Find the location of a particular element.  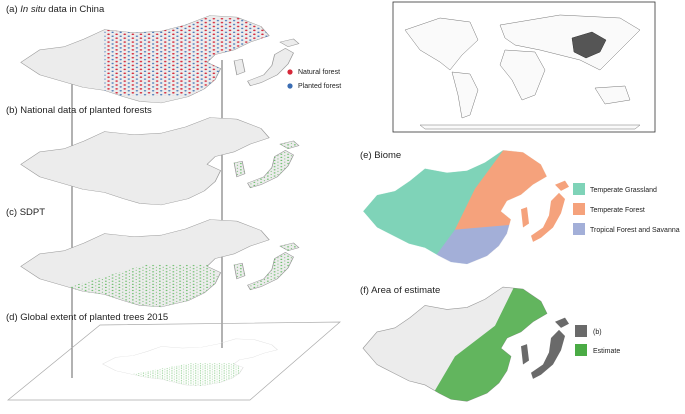

panel-title: (d) Global extent of planted trees 2015 is located at coordinates (87, 317).